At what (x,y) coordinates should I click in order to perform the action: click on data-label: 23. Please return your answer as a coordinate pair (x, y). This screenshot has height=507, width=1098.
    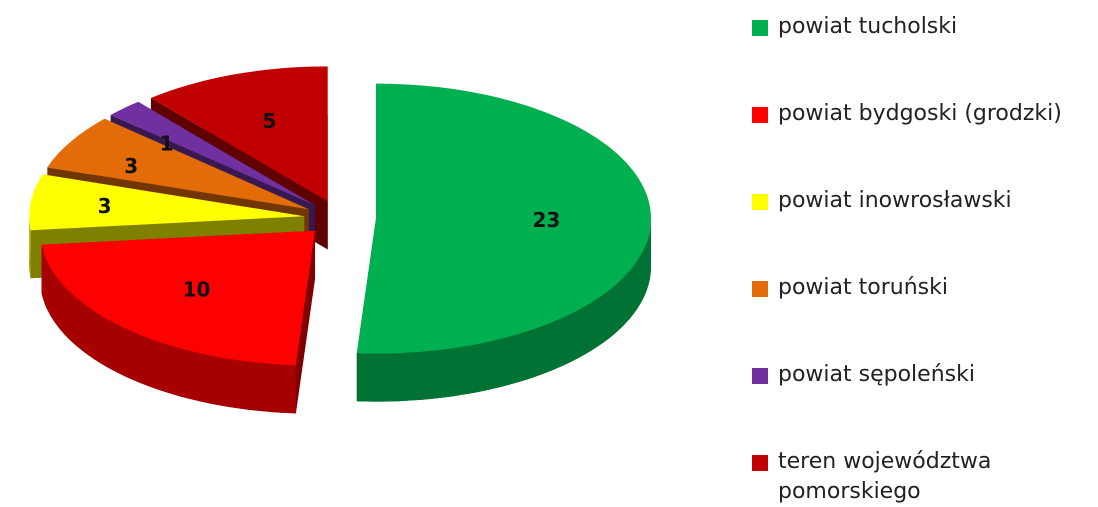
    Looking at the image, I should click on (546, 220).